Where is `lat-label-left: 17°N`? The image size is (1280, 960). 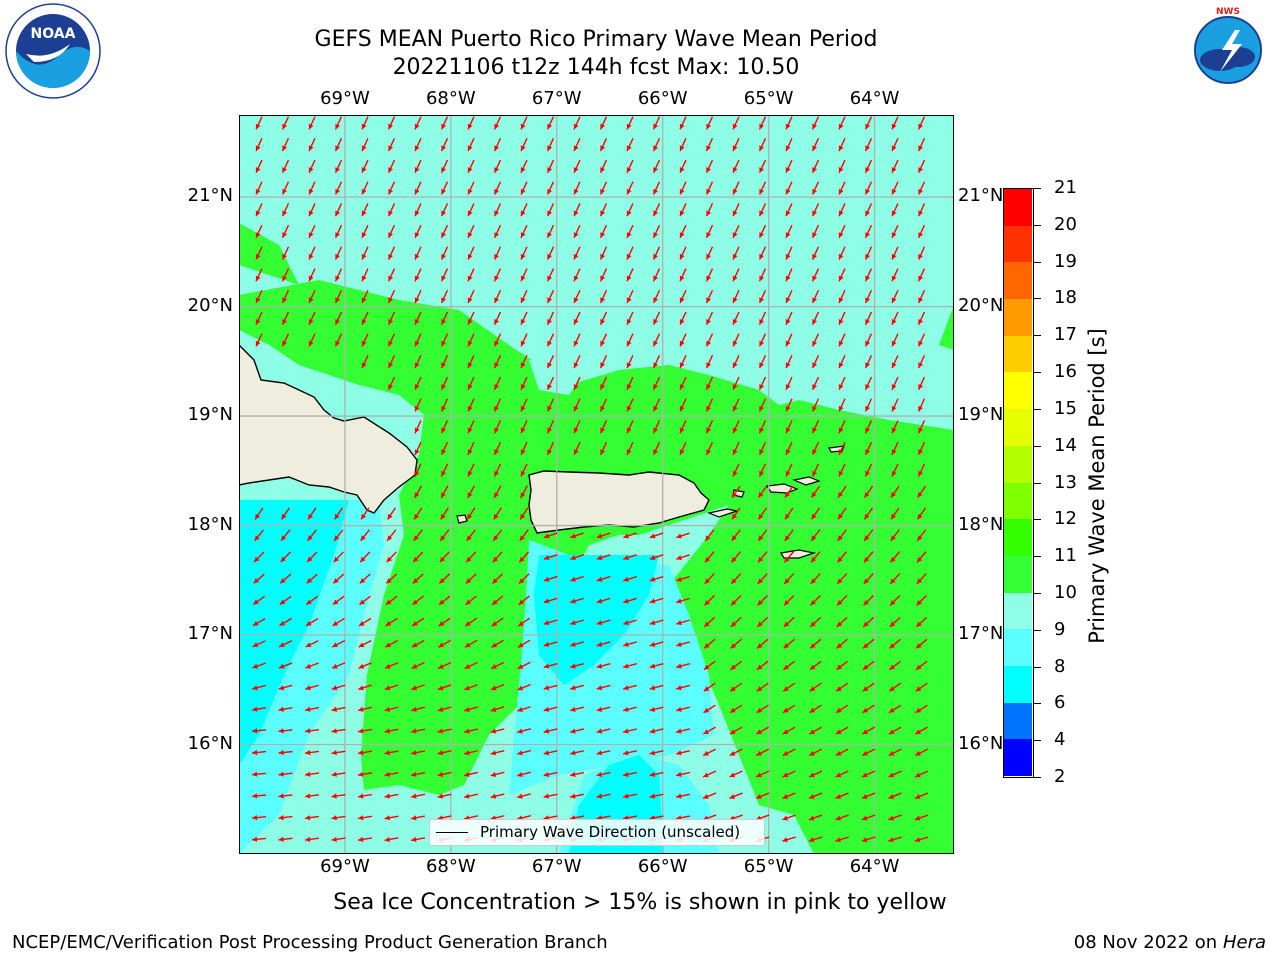 lat-label-left: 17°N is located at coordinates (210, 634).